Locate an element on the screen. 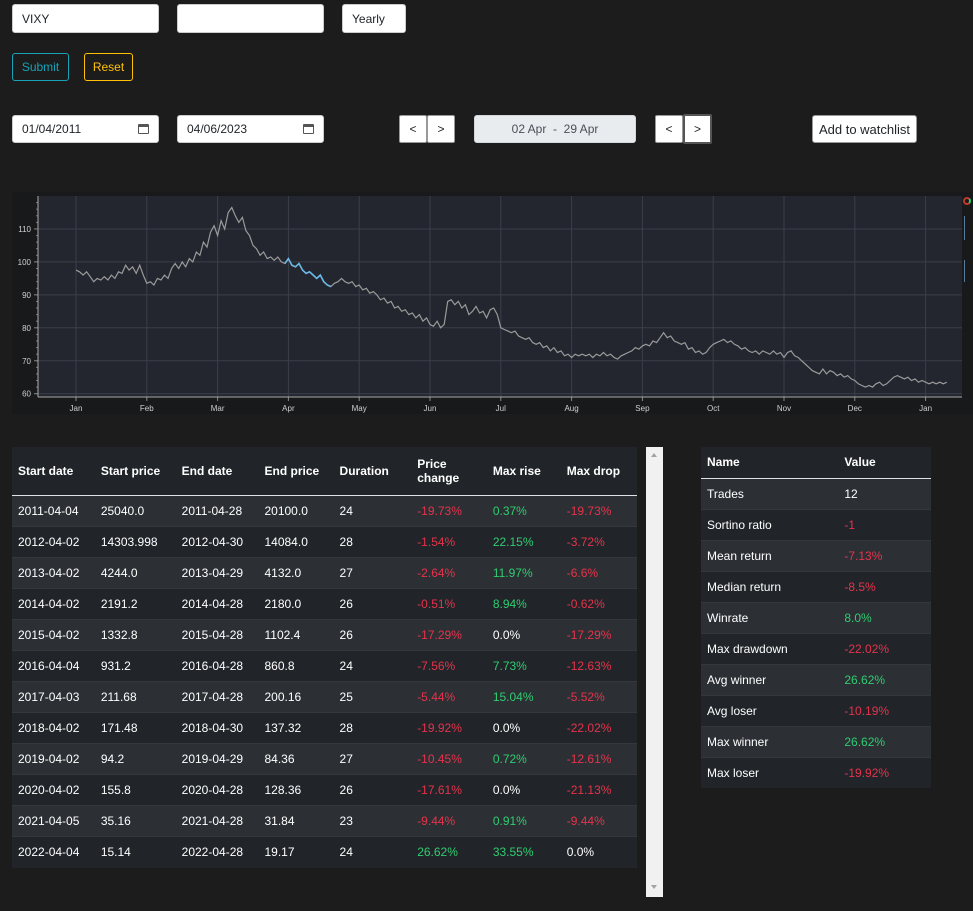  stats-name-cell: Mean return is located at coordinates (770, 555).